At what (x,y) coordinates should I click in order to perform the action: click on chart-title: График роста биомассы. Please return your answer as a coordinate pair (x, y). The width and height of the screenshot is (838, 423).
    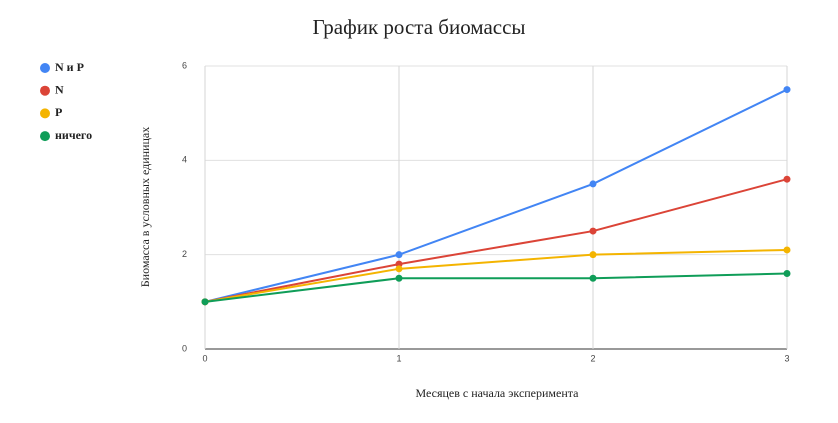
    Looking at the image, I should click on (418, 27).